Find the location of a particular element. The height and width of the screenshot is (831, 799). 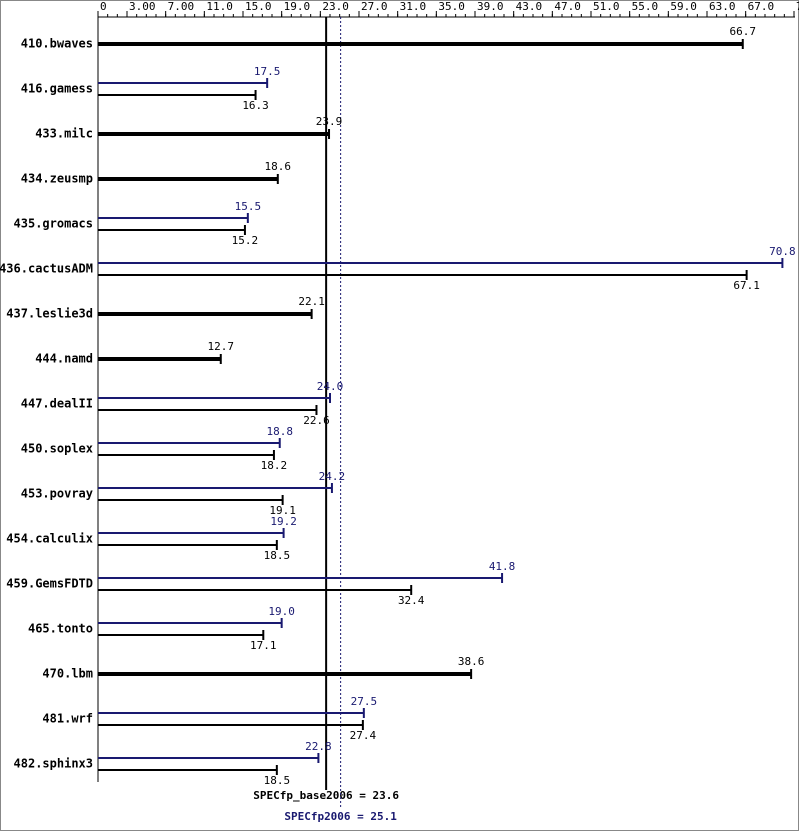

value-label: 22.1 is located at coordinates (311, 301).